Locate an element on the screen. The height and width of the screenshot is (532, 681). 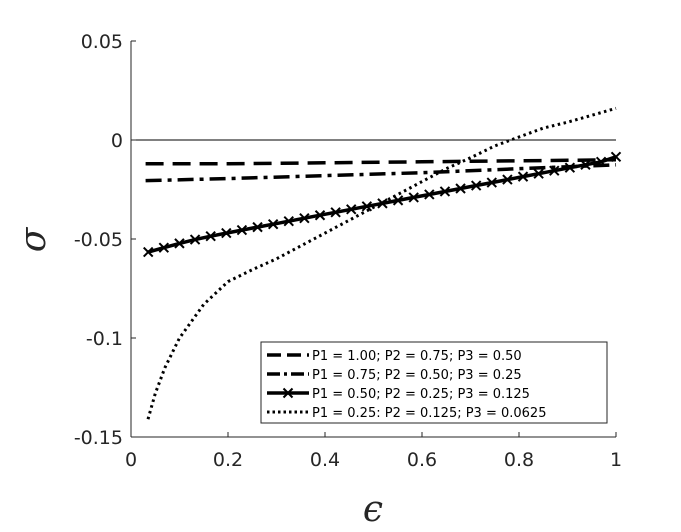
legend-label: P1 = 0.50; P2 = 0.25; P3 = 0.125 is located at coordinates (421, 394).